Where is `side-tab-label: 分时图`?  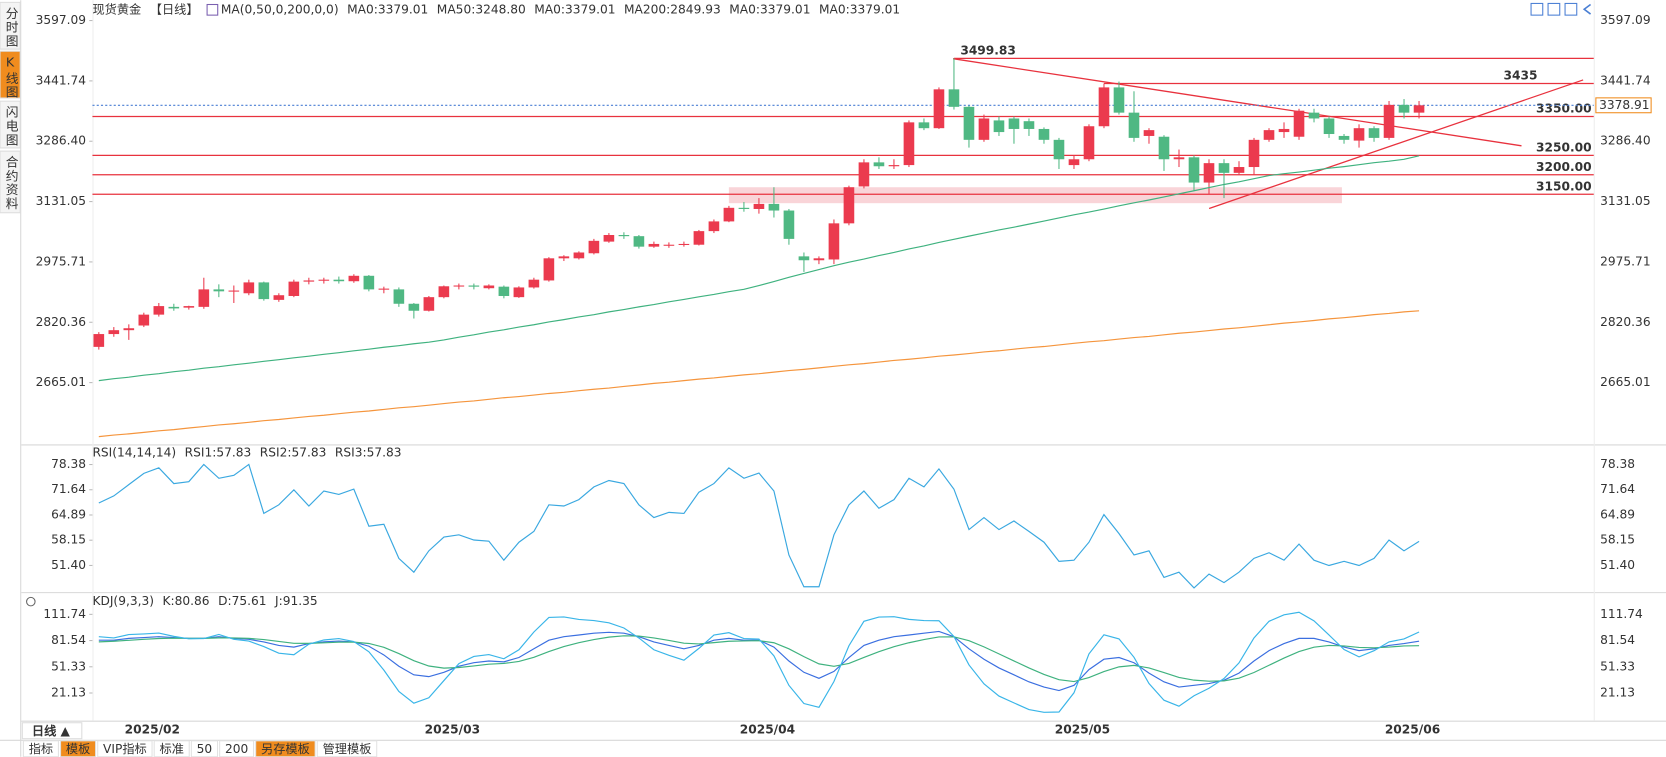
side-tab-label: 分时图 is located at coordinates (10, 27).